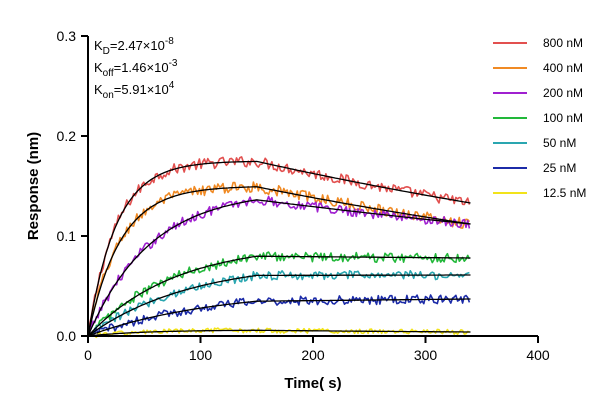 This screenshot has width=610, height=412. I want to click on fit-line-12-5-nm, so click(279, 333).